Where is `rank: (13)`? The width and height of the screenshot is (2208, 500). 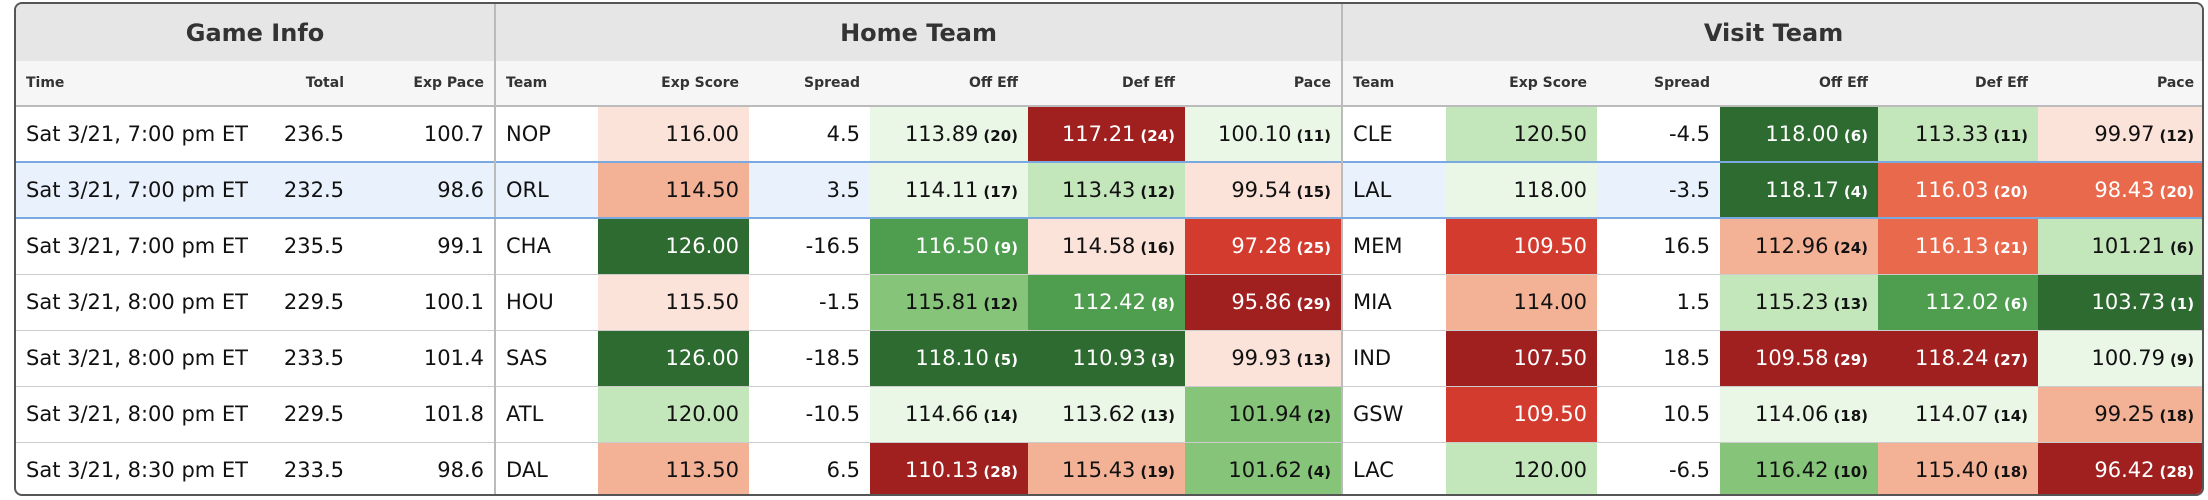 rank: (13) is located at coordinates (1158, 416).